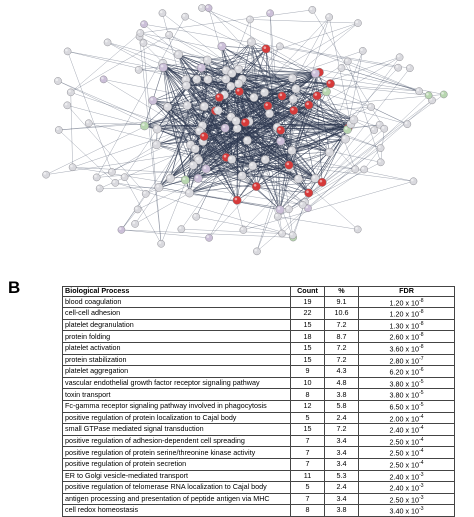  What do you see at coordinates (120, 64) in the screenshot?
I see `network-edge` at bounding box center [120, 64].